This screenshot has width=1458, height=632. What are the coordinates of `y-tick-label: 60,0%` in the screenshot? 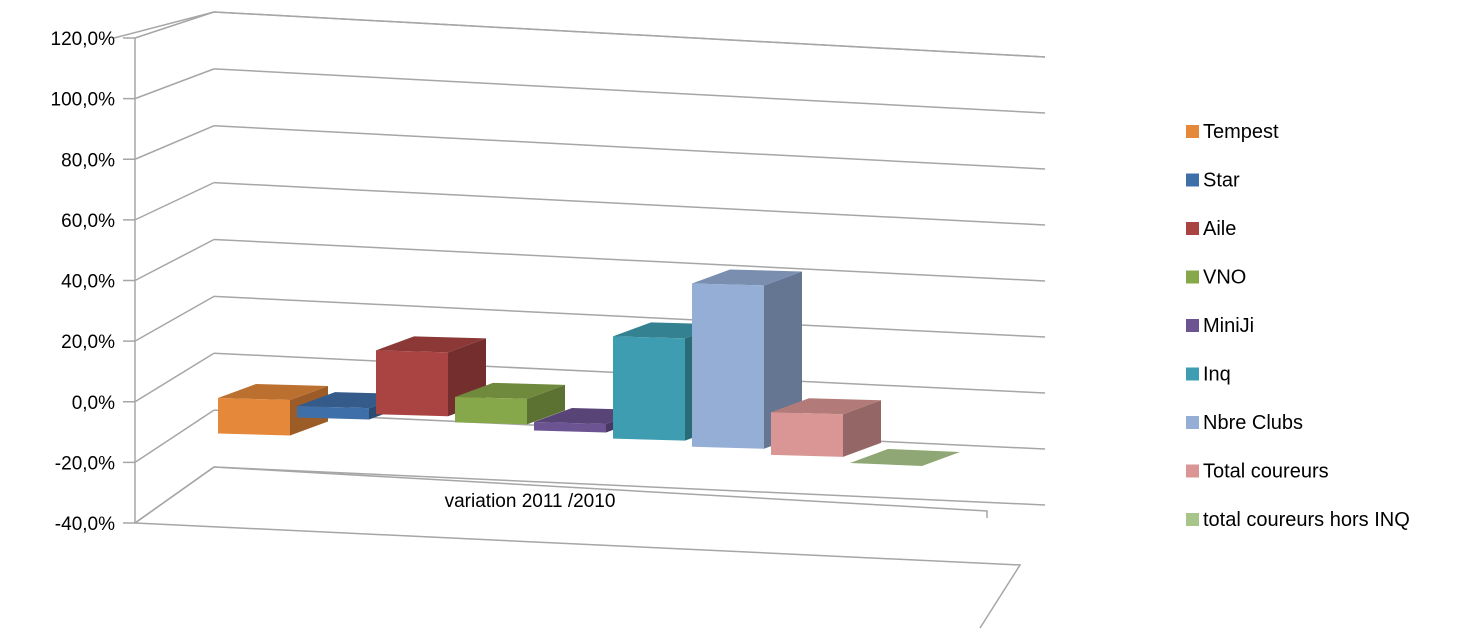 It's located at (88, 221).